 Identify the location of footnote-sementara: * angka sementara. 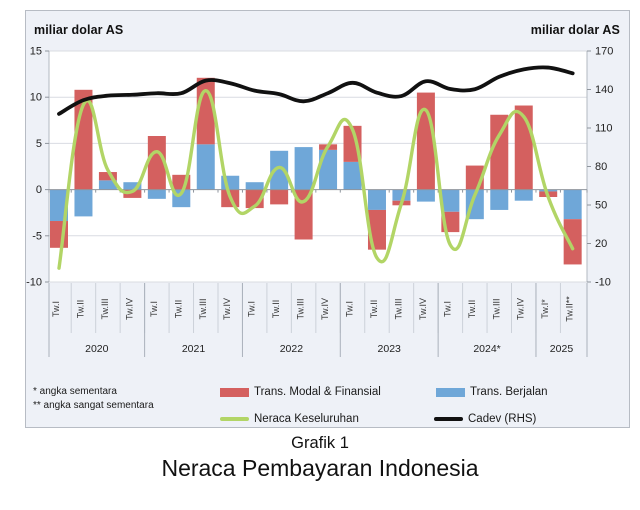
(75, 391).